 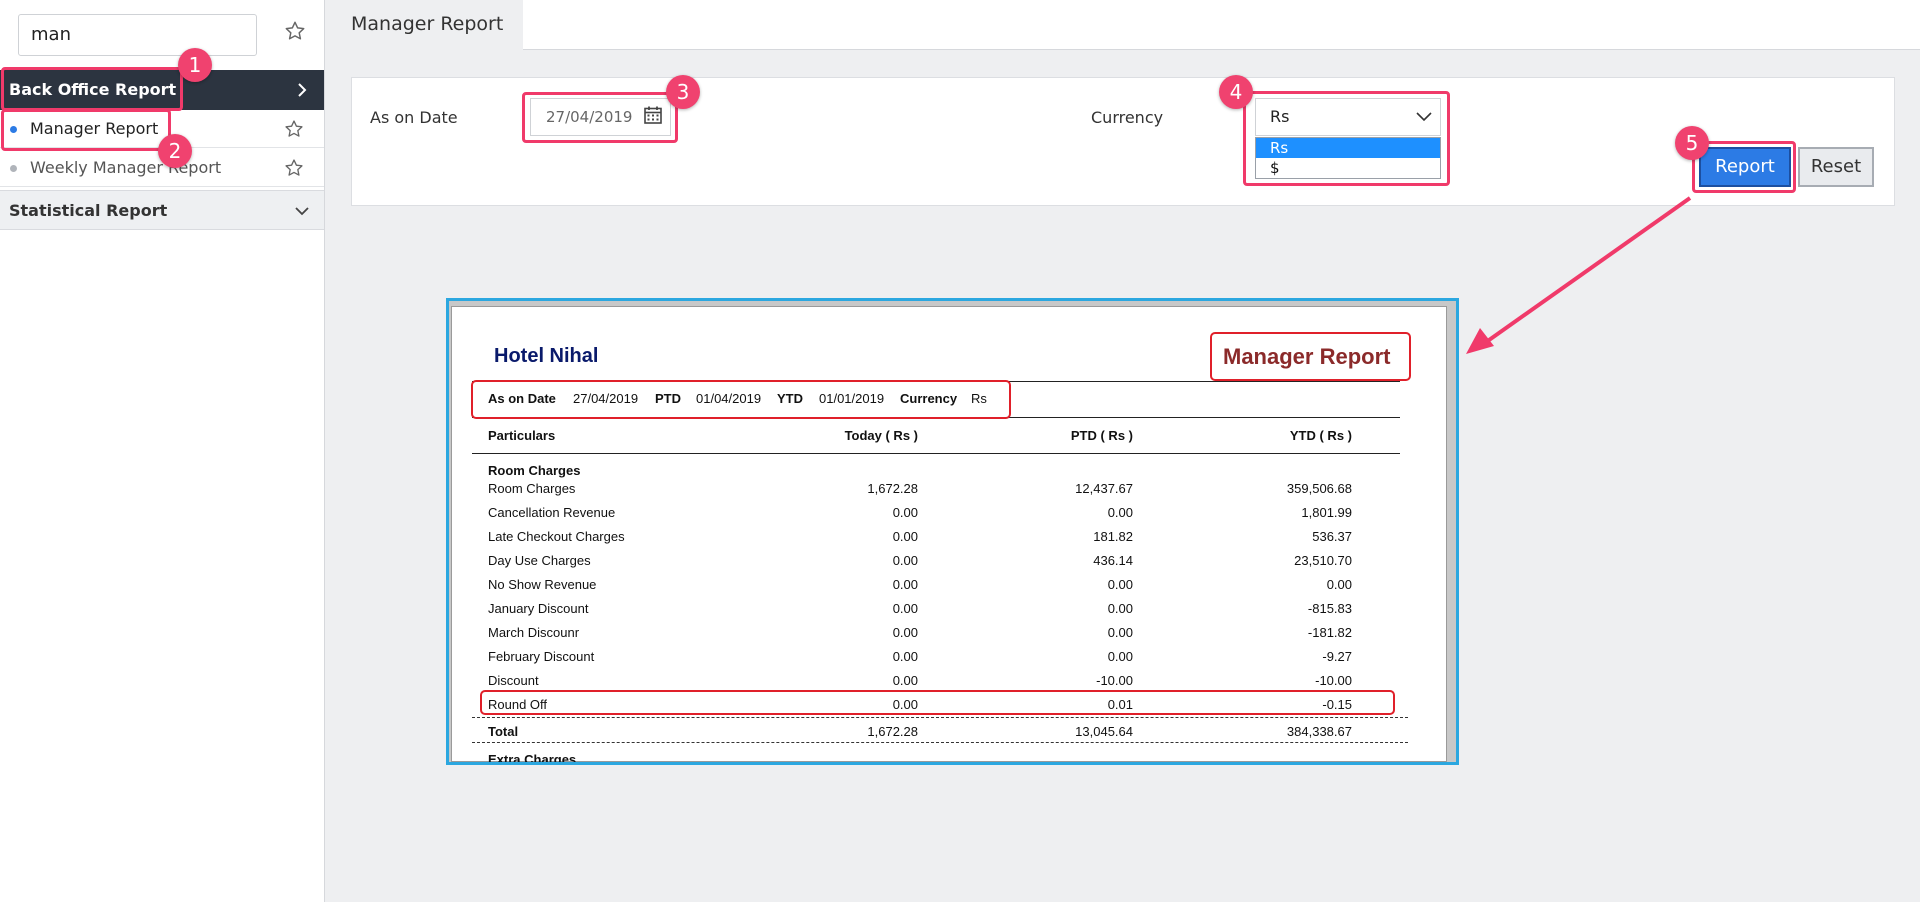 I want to click on row-ytd: 23,510.70, so click(x=1323, y=560).